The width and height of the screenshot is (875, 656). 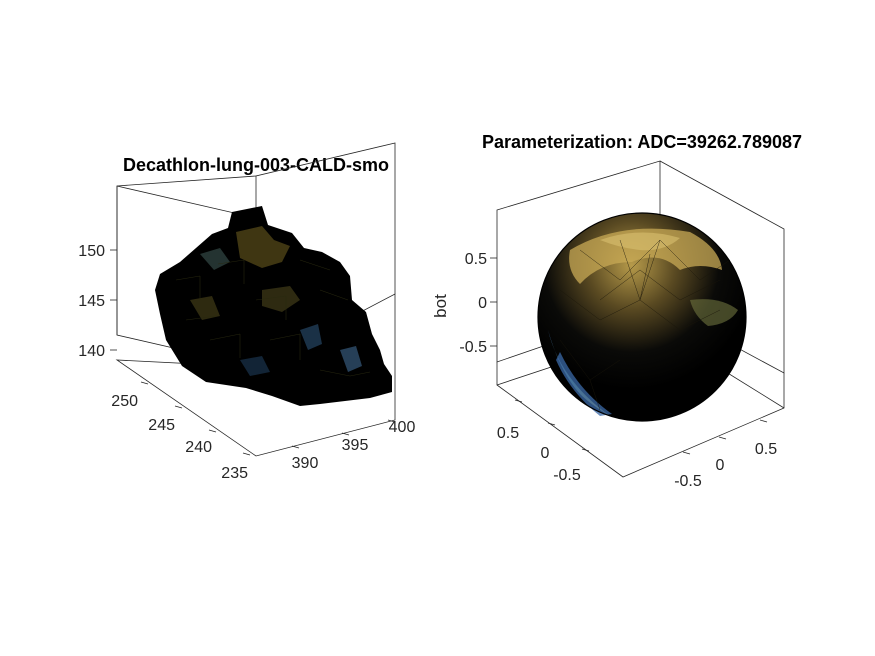 I want to click on left-z-tick-label: 145, so click(x=91, y=301).